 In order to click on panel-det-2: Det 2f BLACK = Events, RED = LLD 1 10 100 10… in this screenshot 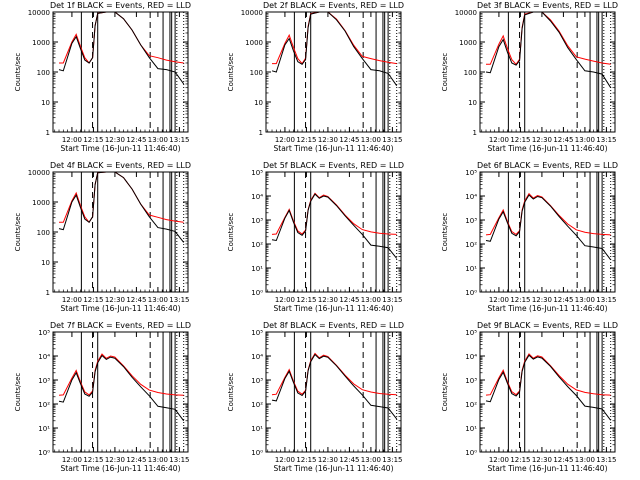, I will do `click(315, 77)`.